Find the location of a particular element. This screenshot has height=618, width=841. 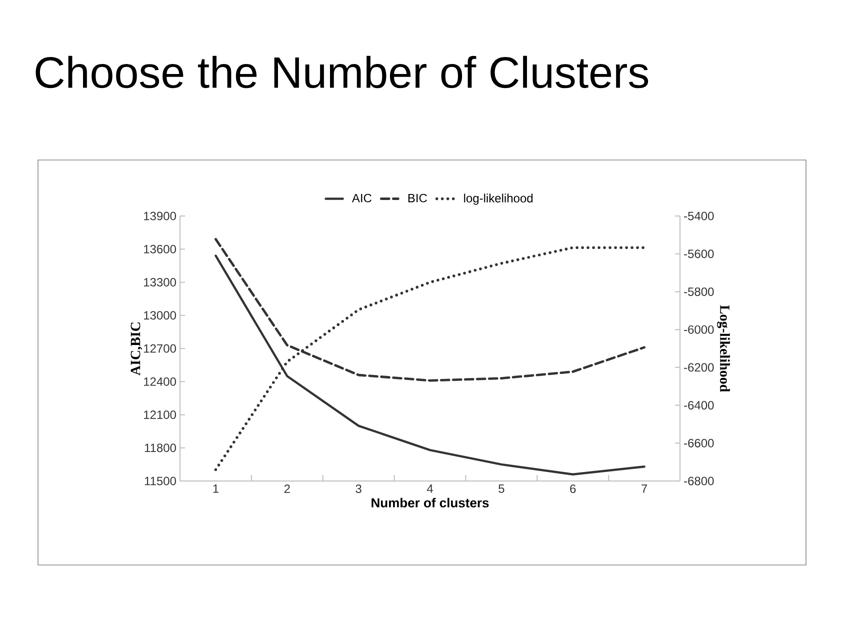

y-tick-label: 11800 is located at coordinates (160, 448).